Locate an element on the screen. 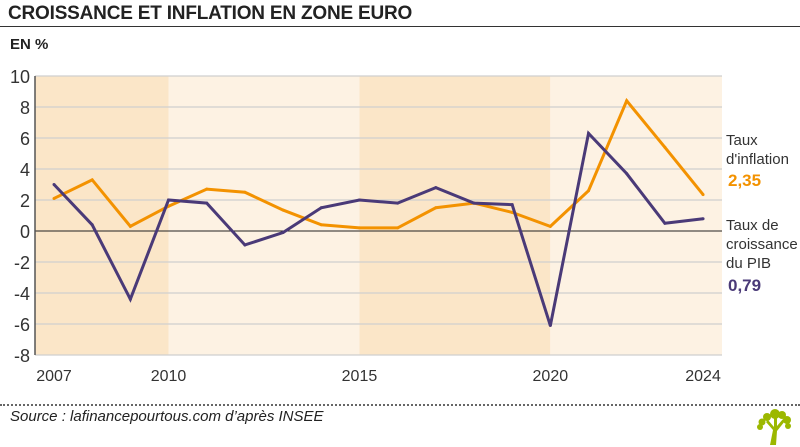  y-tick-label: 2 is located at coordinates (25, 201).